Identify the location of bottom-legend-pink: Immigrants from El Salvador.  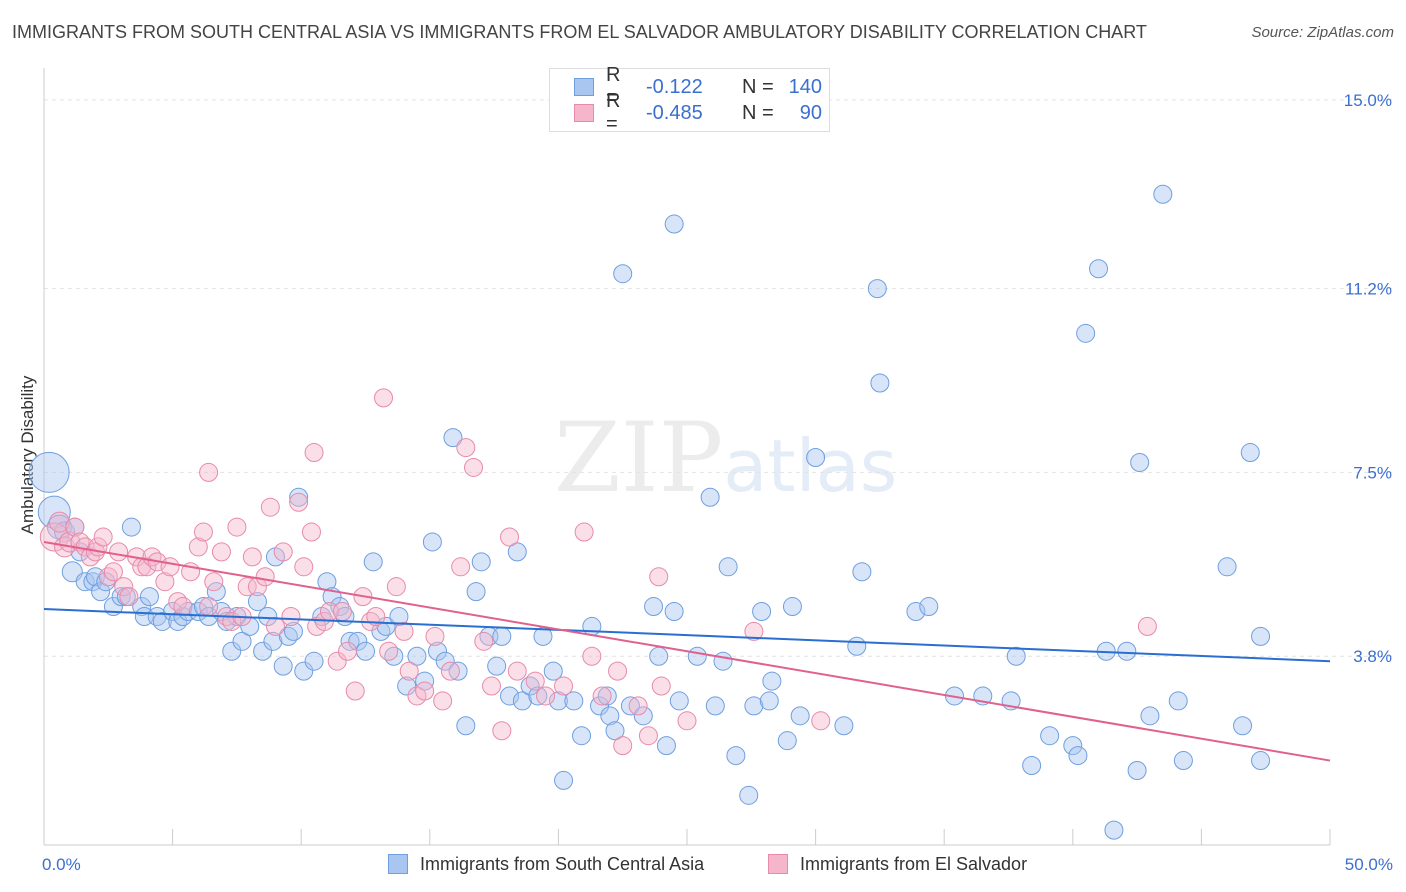
(897, 864).